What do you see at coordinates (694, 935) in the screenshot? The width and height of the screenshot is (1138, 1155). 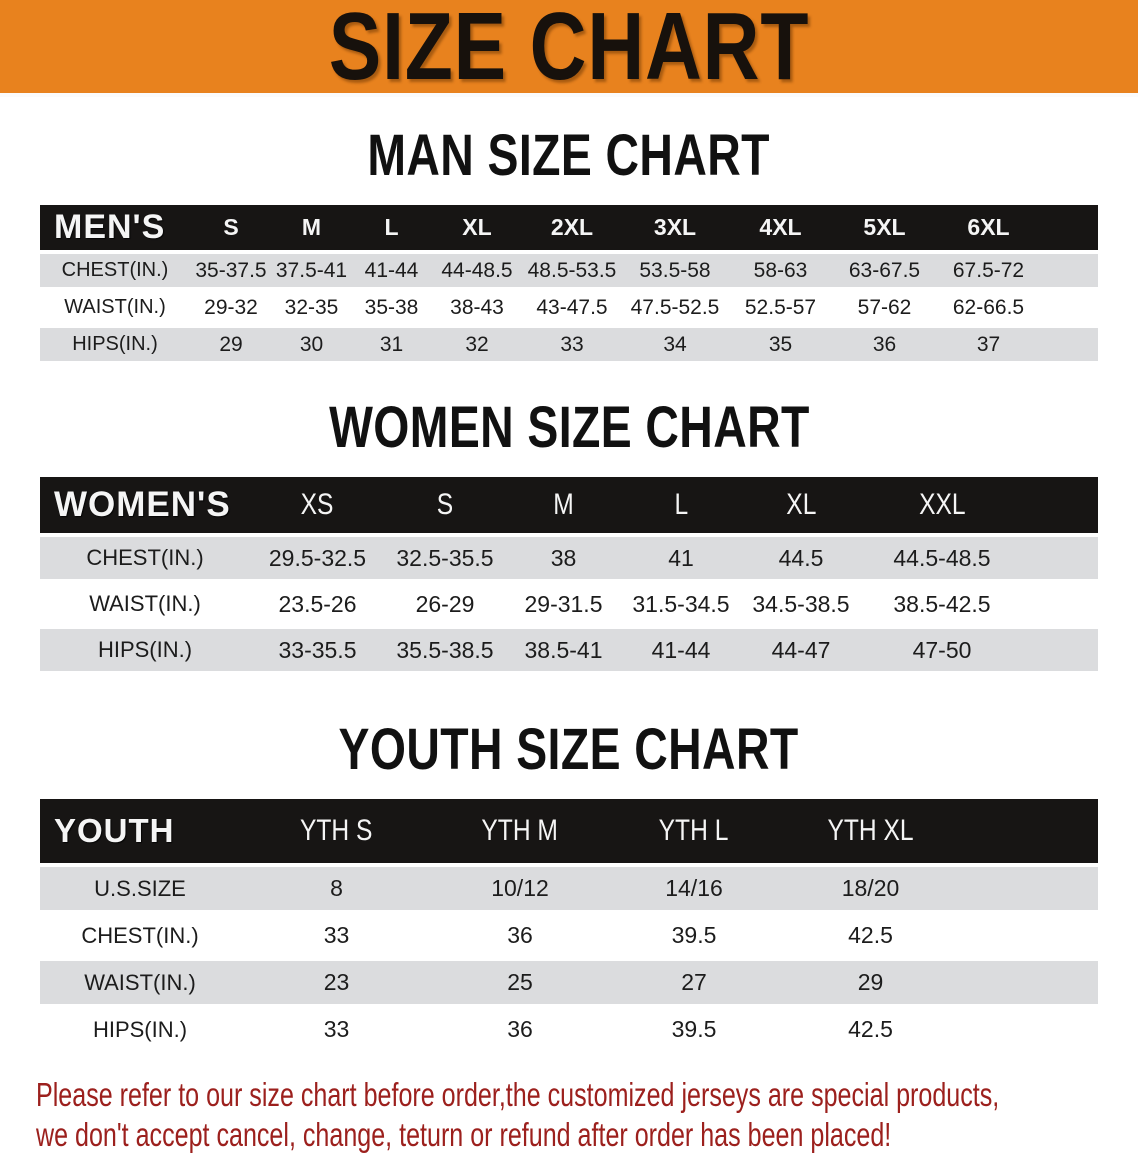 I see `cell-value: 39.5` at bounding box center [694, 935].